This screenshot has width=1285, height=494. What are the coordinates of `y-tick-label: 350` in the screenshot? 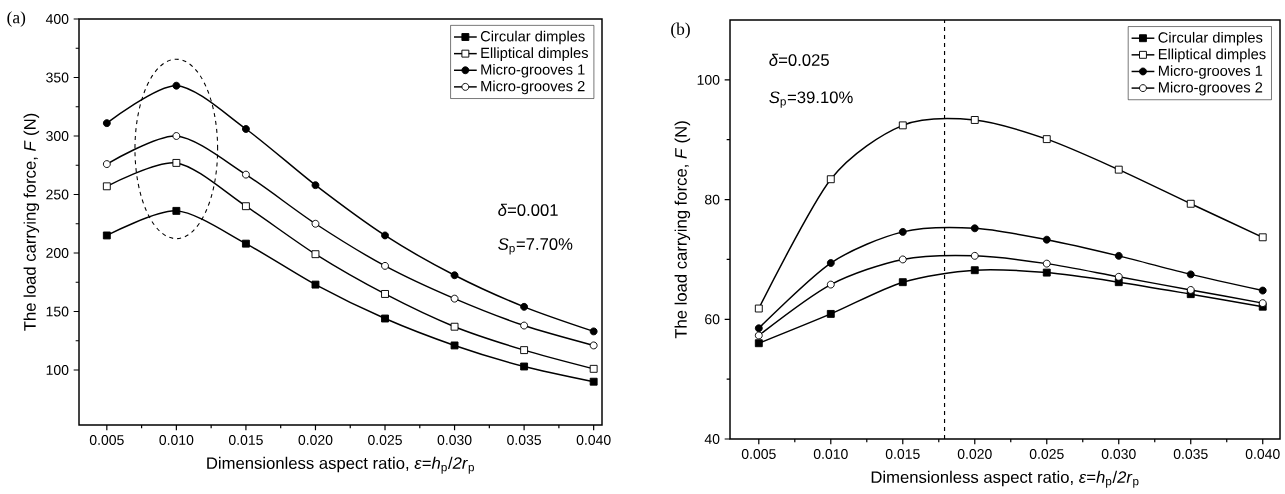 It's located at (57, 77).